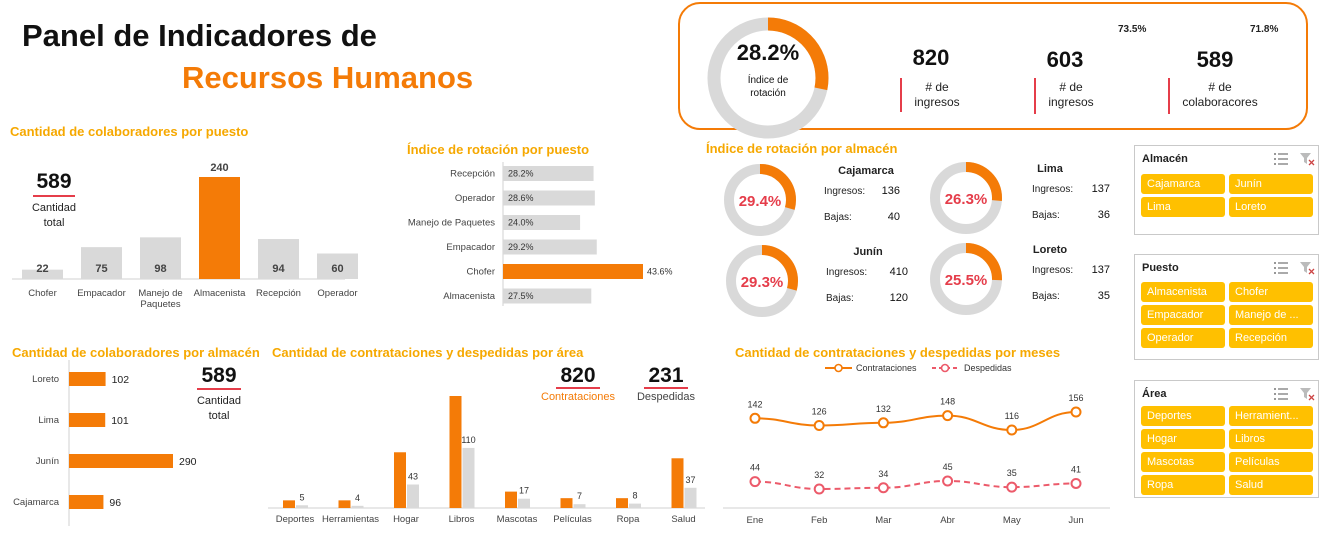  What do you see at coordinates (1183, 292) in the screenshot?
I see `slicer-puesto-item: Almacenista` at bounding box center [1183, 292].